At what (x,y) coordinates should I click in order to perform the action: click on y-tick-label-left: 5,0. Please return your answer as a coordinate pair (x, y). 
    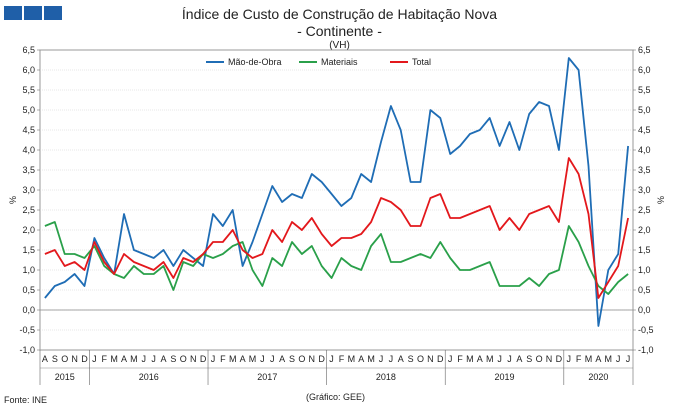
    Looking at the image, I should click on (28, 110).